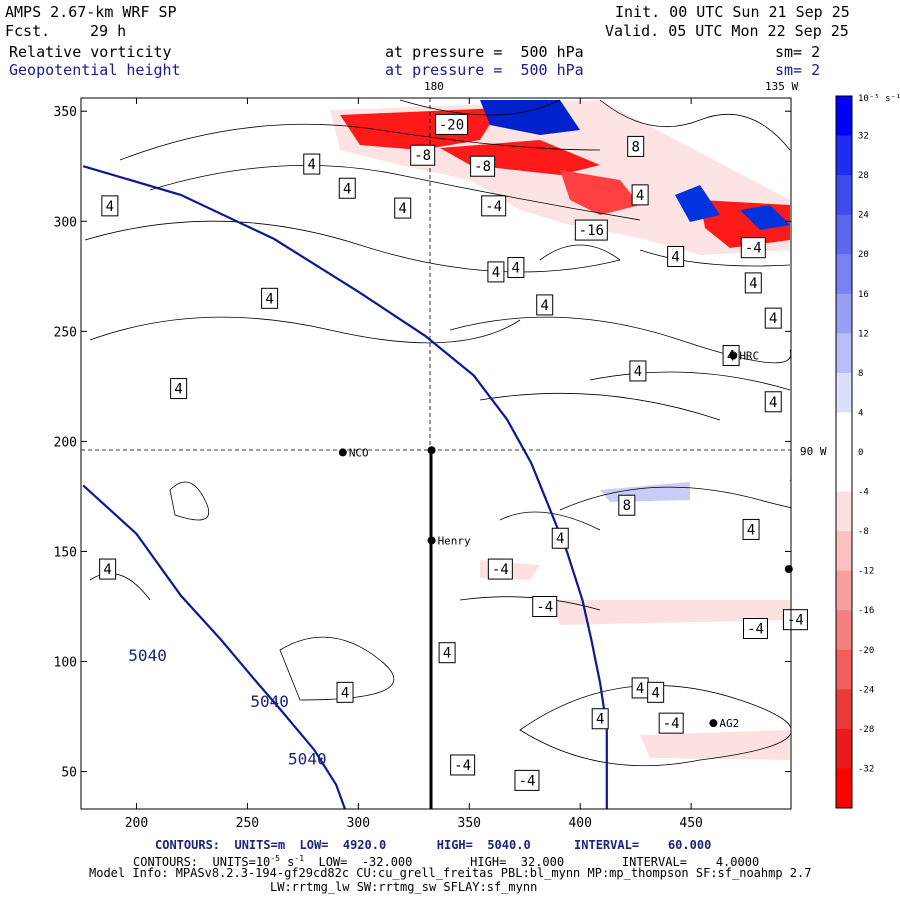 This screenshot has width=900, height=900. What do you see at coordinates (431, 450) in the screenshot?
I see `station-marker` at bounding box center [431, 450].